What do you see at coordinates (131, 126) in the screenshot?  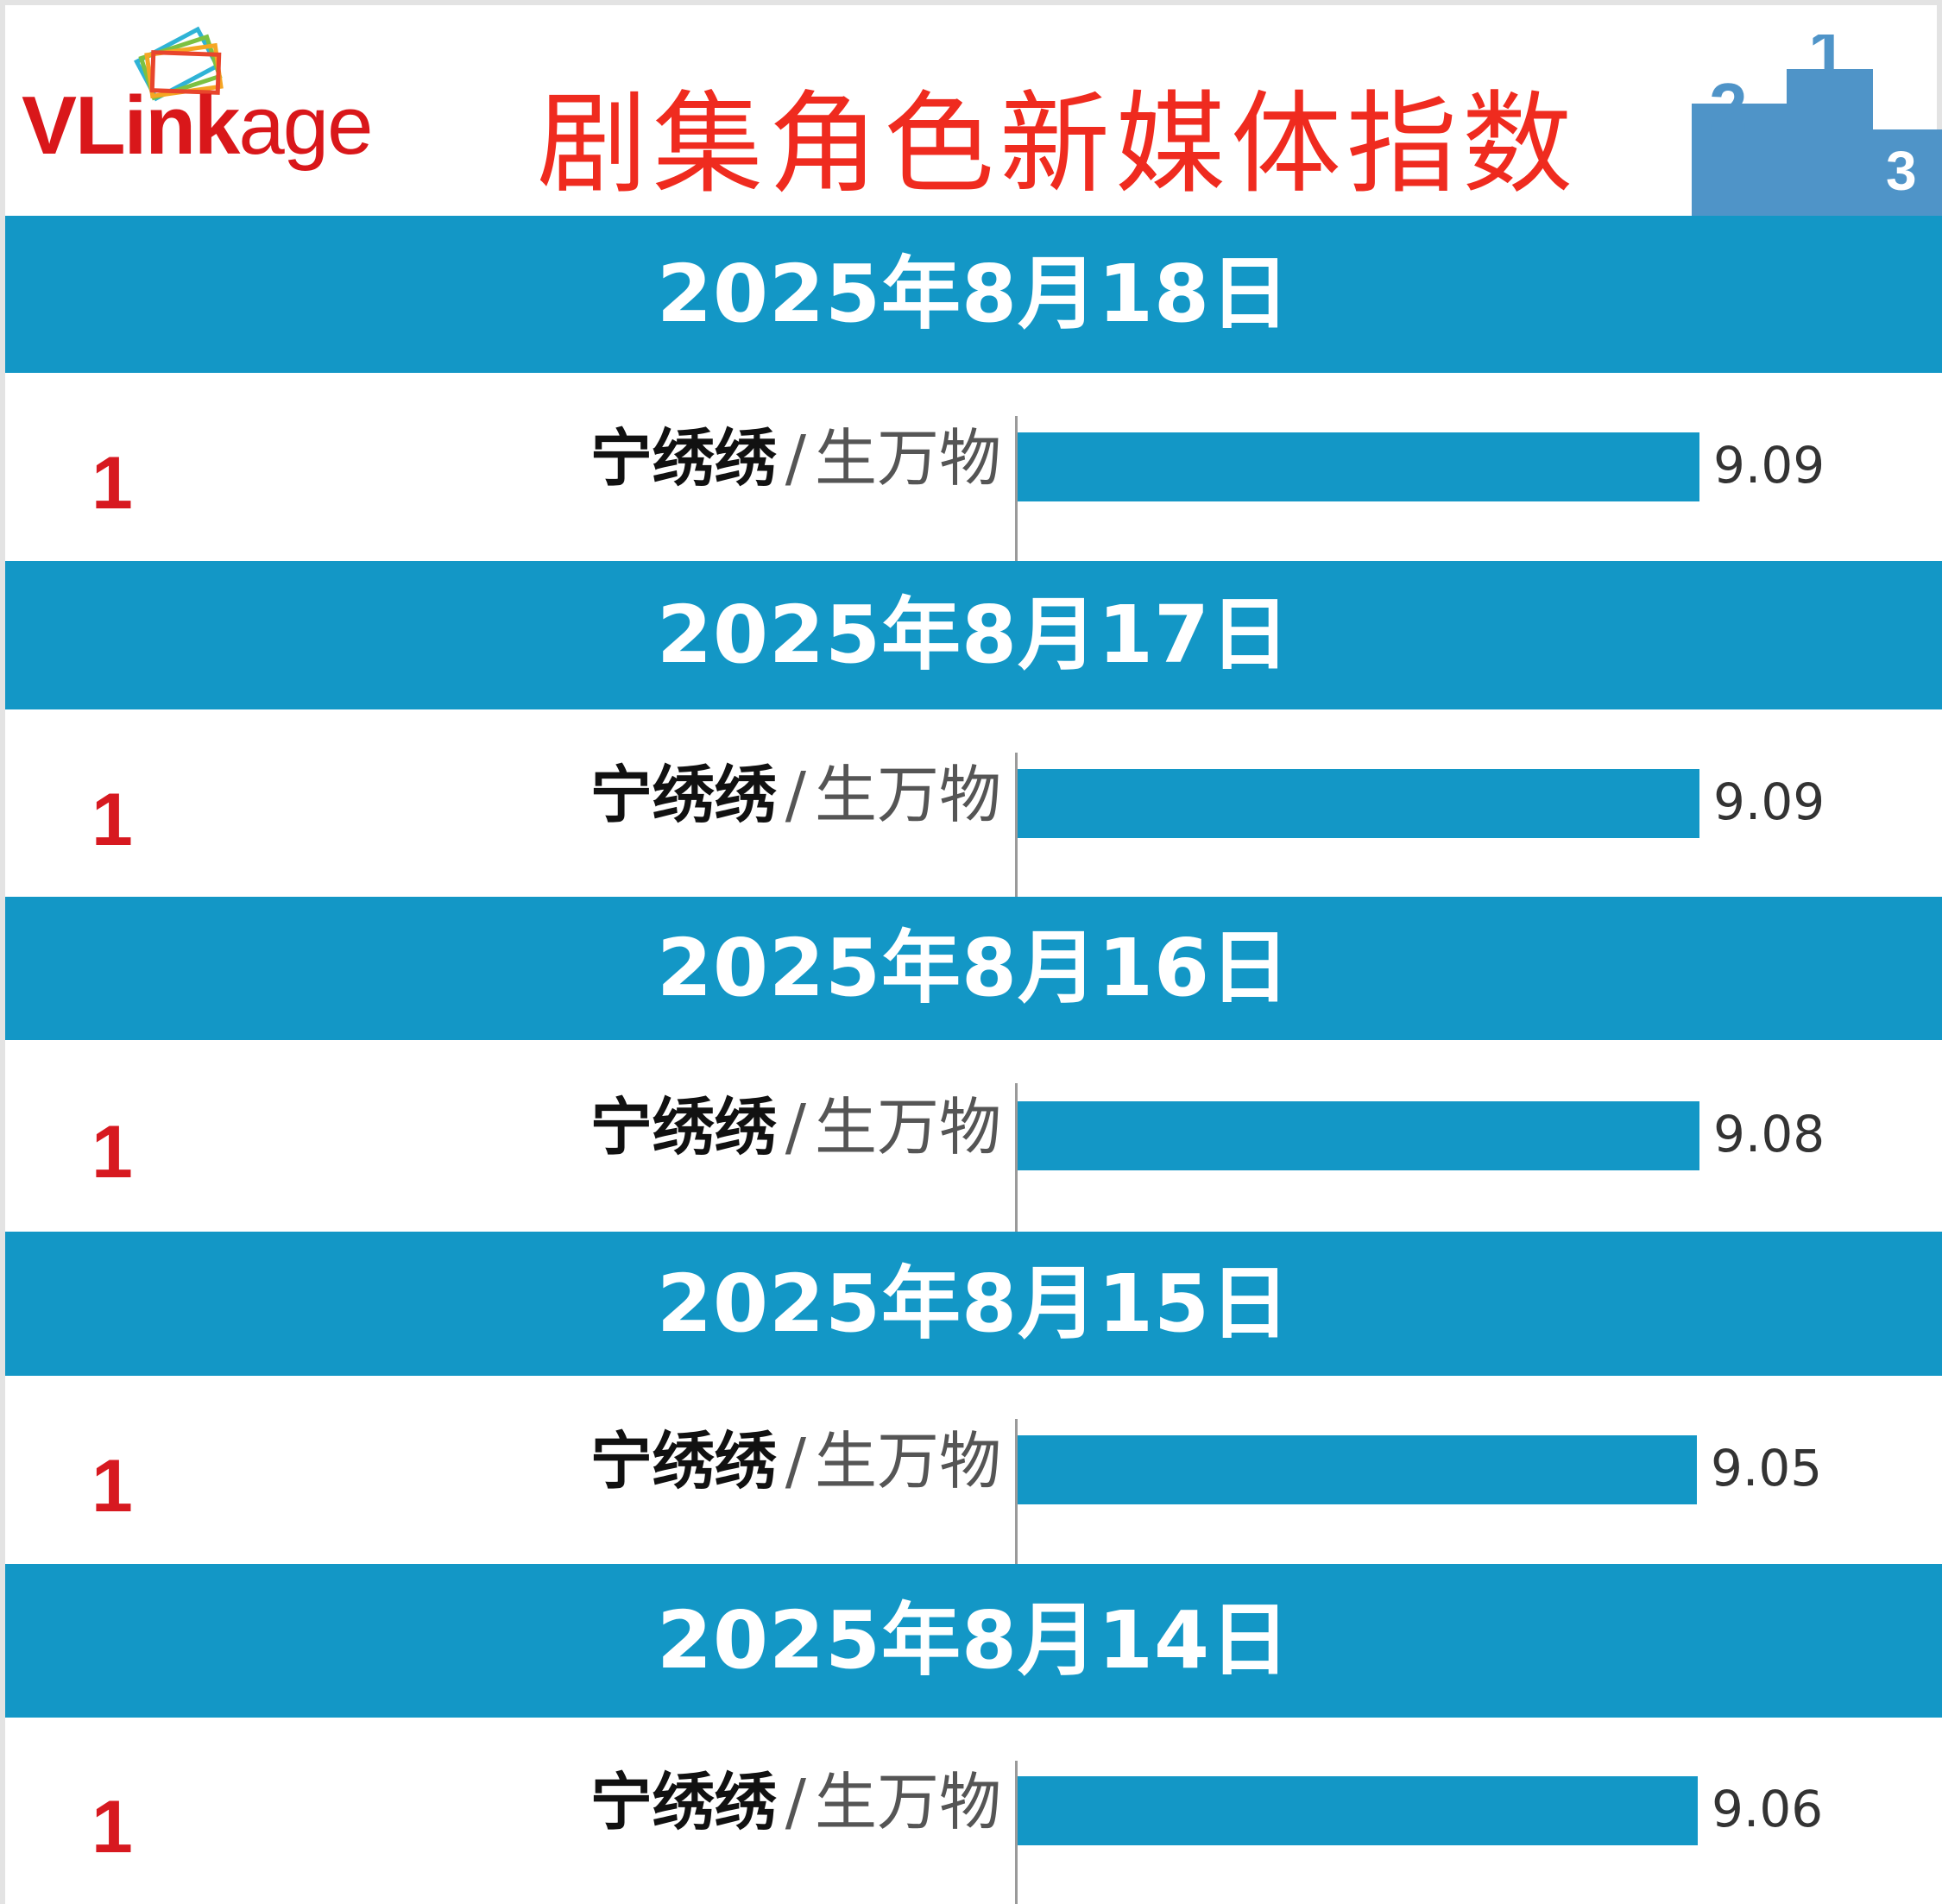 I see `logo-word-primary: VLink` at bounding box center [131, 126].